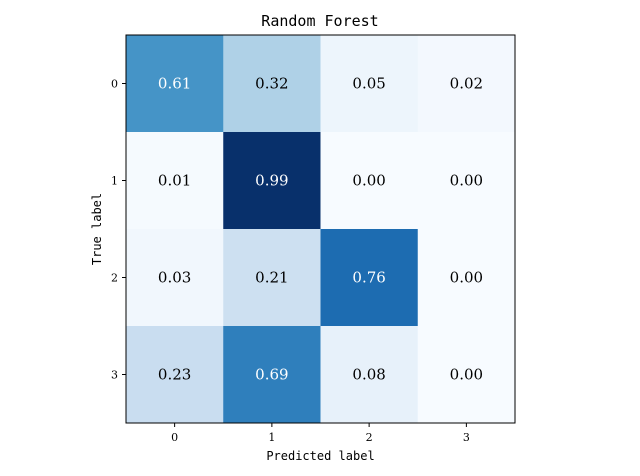 The image size is (640, 476). What do you see at coordinates (466, 437) in the screenshot?
I see `x-tick-label: 3` at bounding box center [466, 437].